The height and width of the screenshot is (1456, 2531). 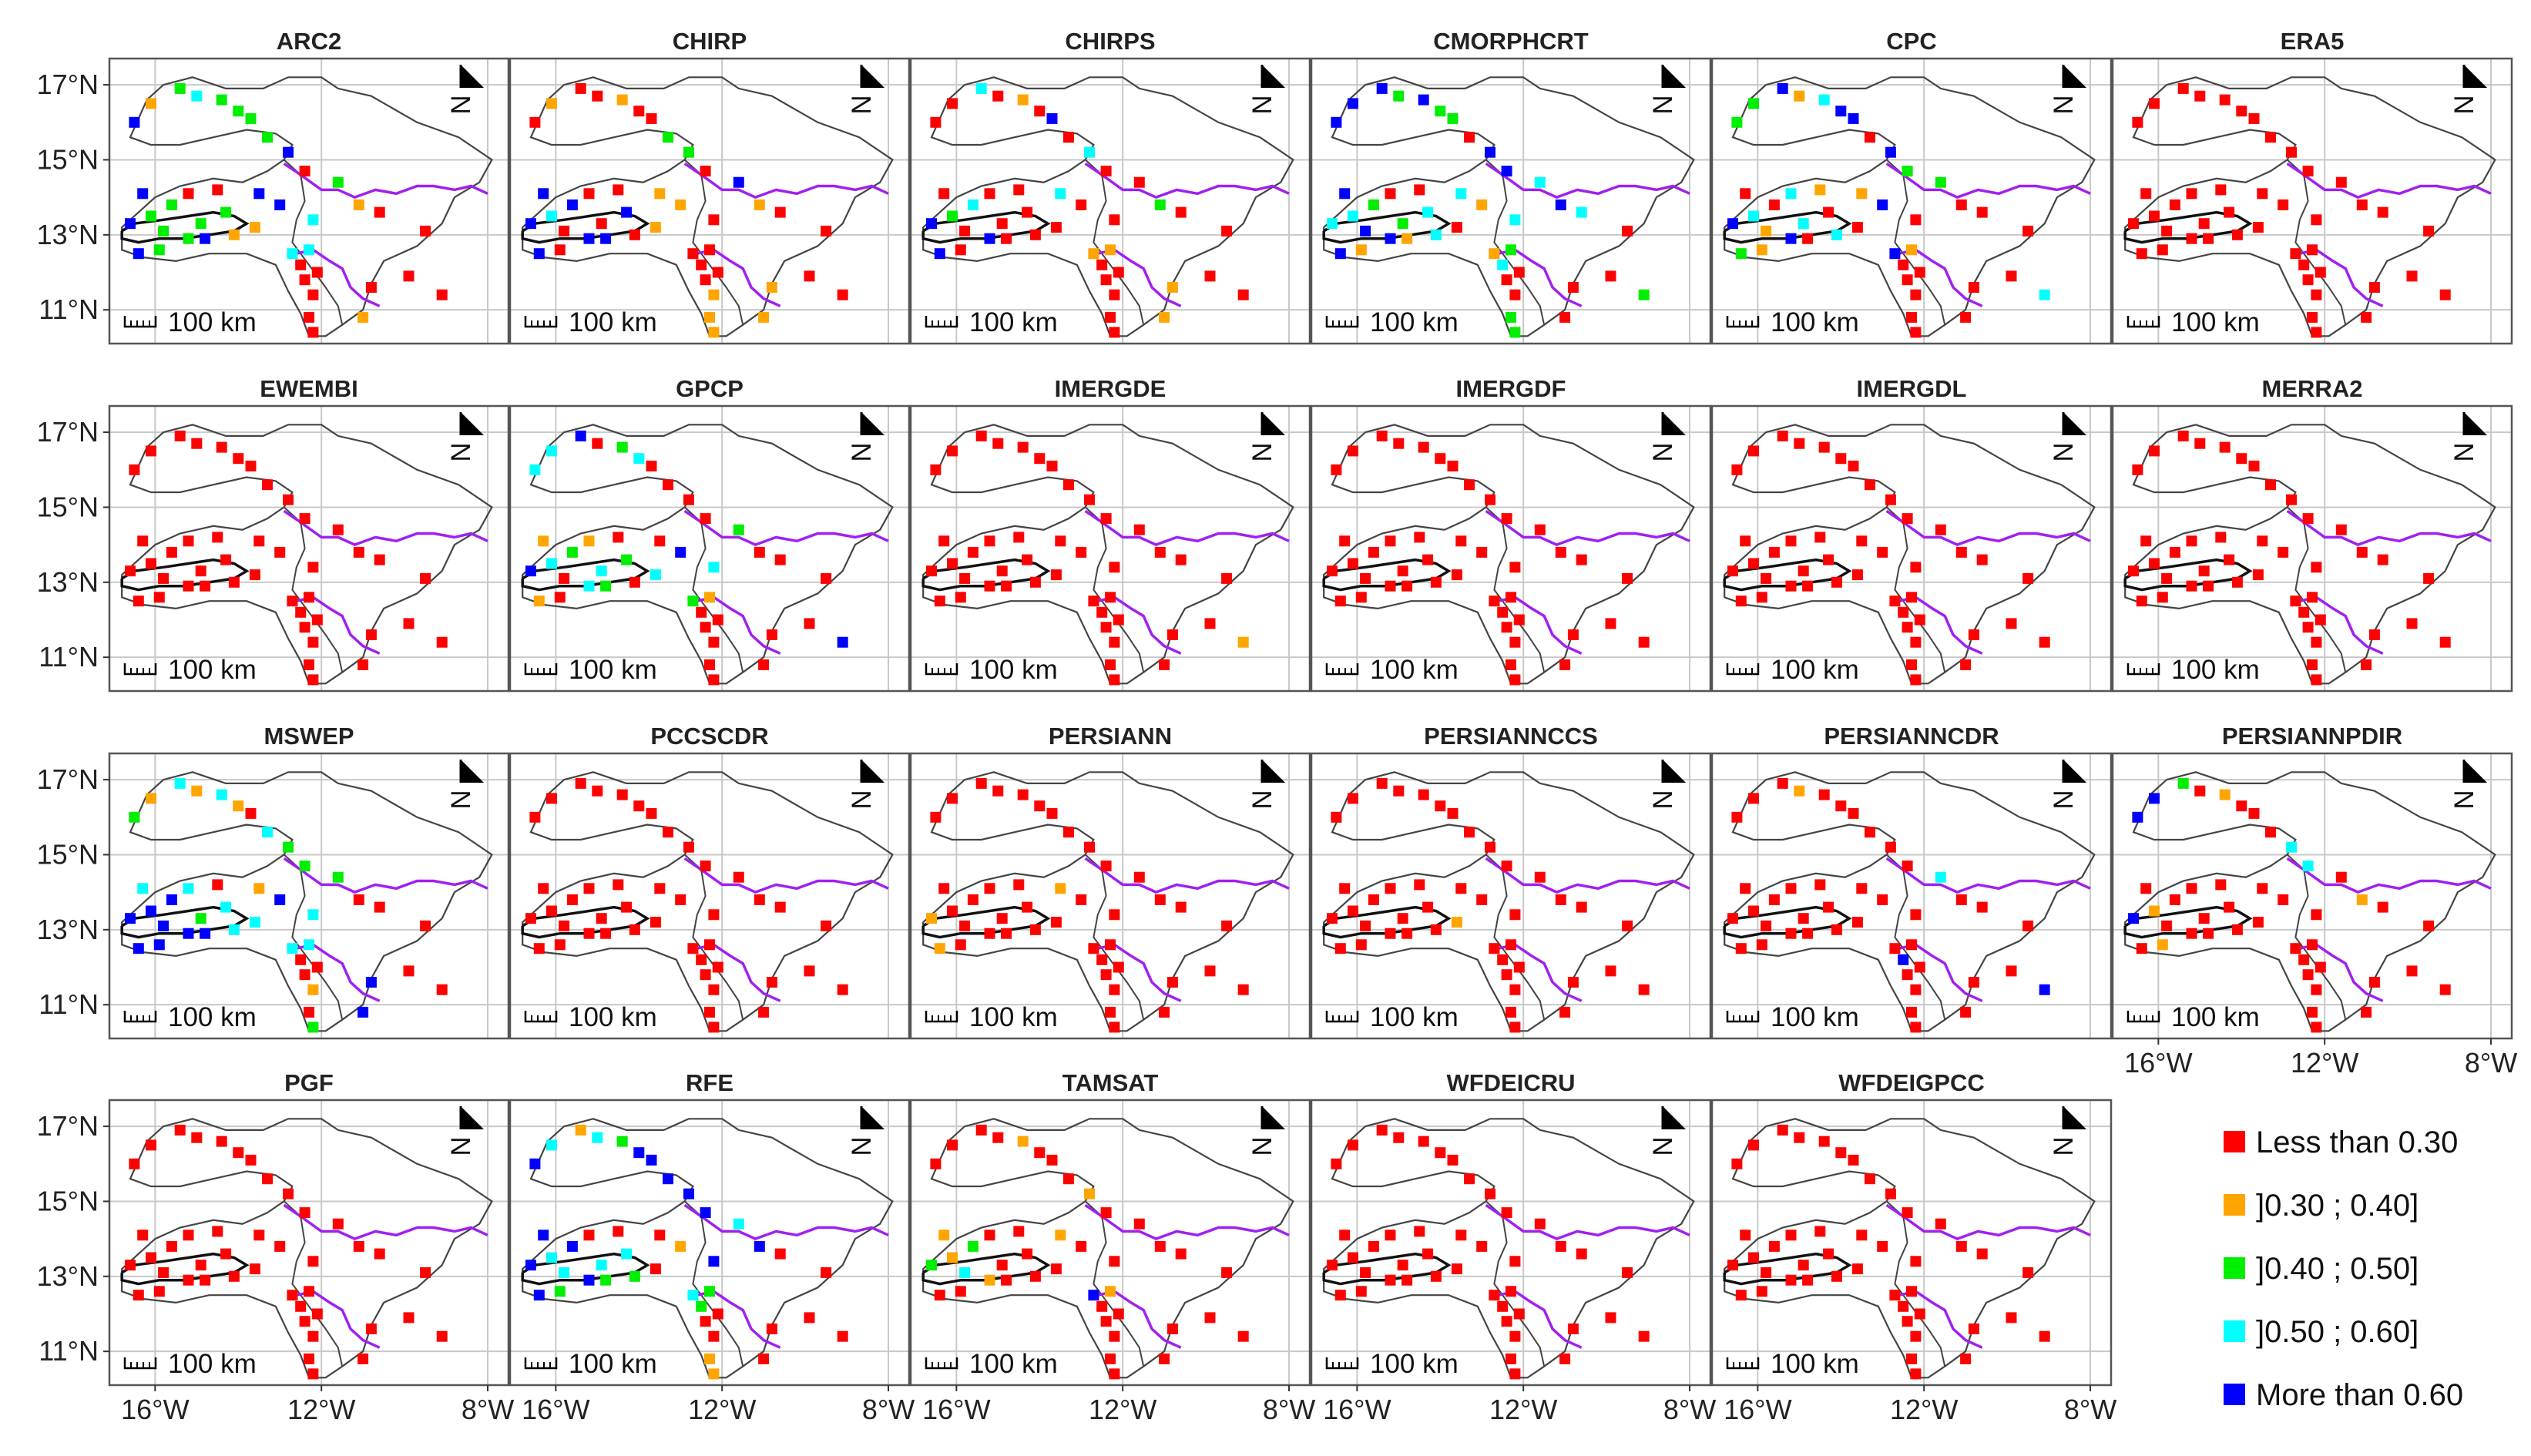 I want to click on map-panel: WFDEICRU N 100 km, so click(x=1511, y=1228).